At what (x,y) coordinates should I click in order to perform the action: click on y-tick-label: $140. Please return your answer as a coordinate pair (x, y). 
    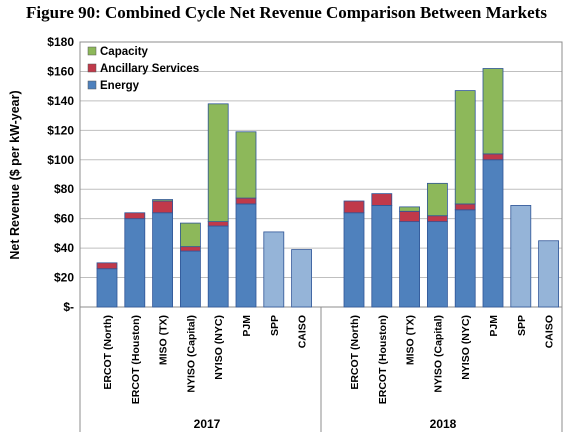
    Looking at the image, I should click on (60, 101).